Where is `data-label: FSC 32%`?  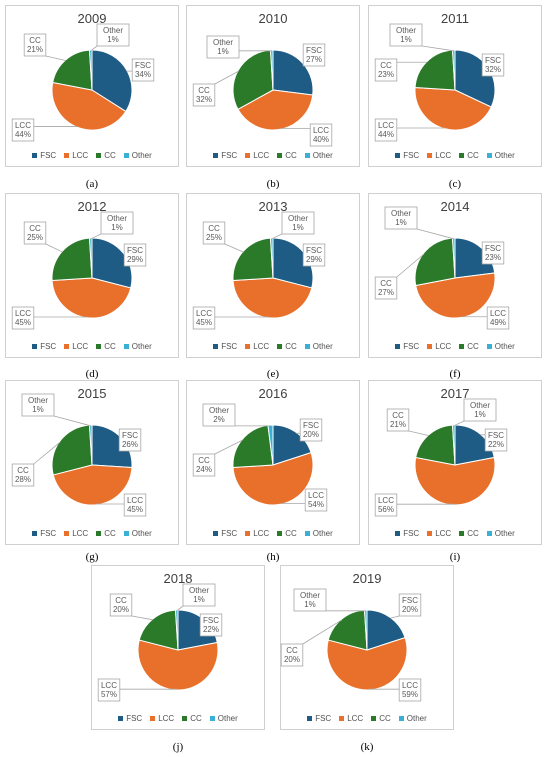 data-label: FSC 32% is located at coordinates (493, 65).